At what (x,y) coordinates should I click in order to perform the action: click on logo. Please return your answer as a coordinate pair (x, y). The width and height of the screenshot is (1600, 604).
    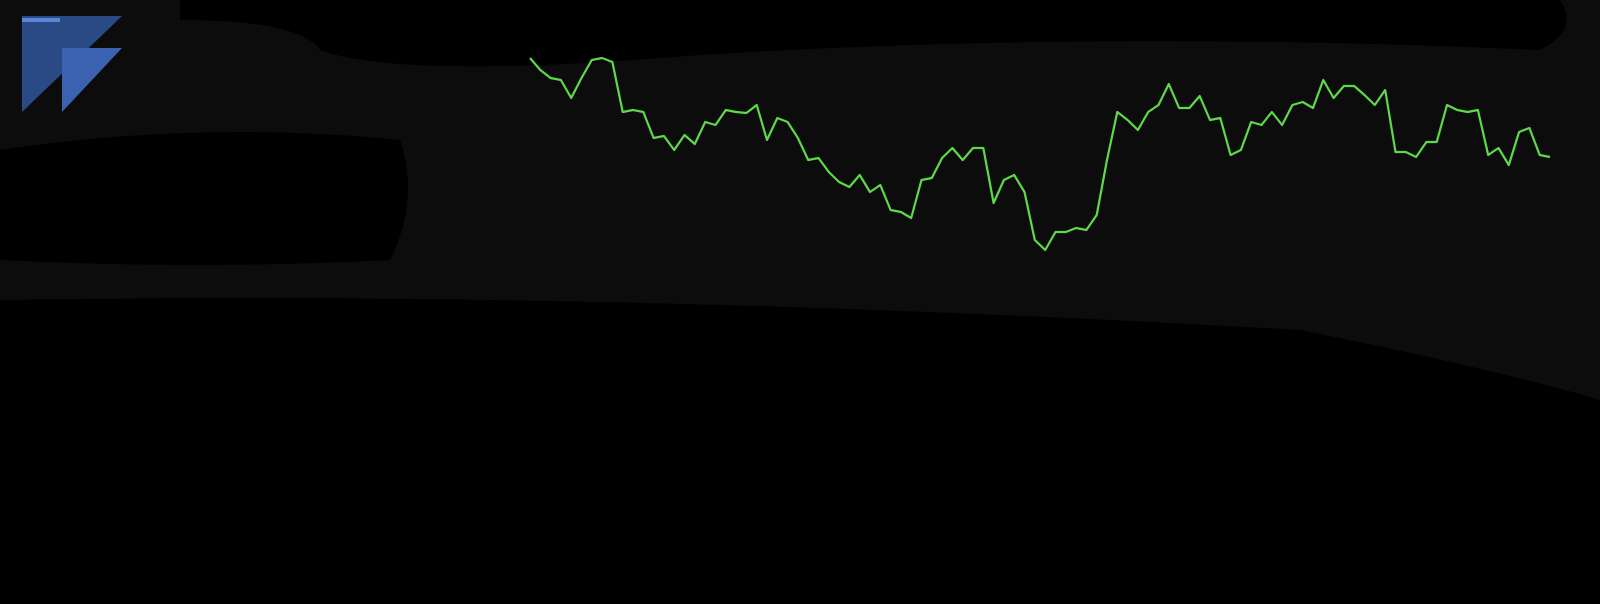
    Looking at the image, I should click on (72, 64).